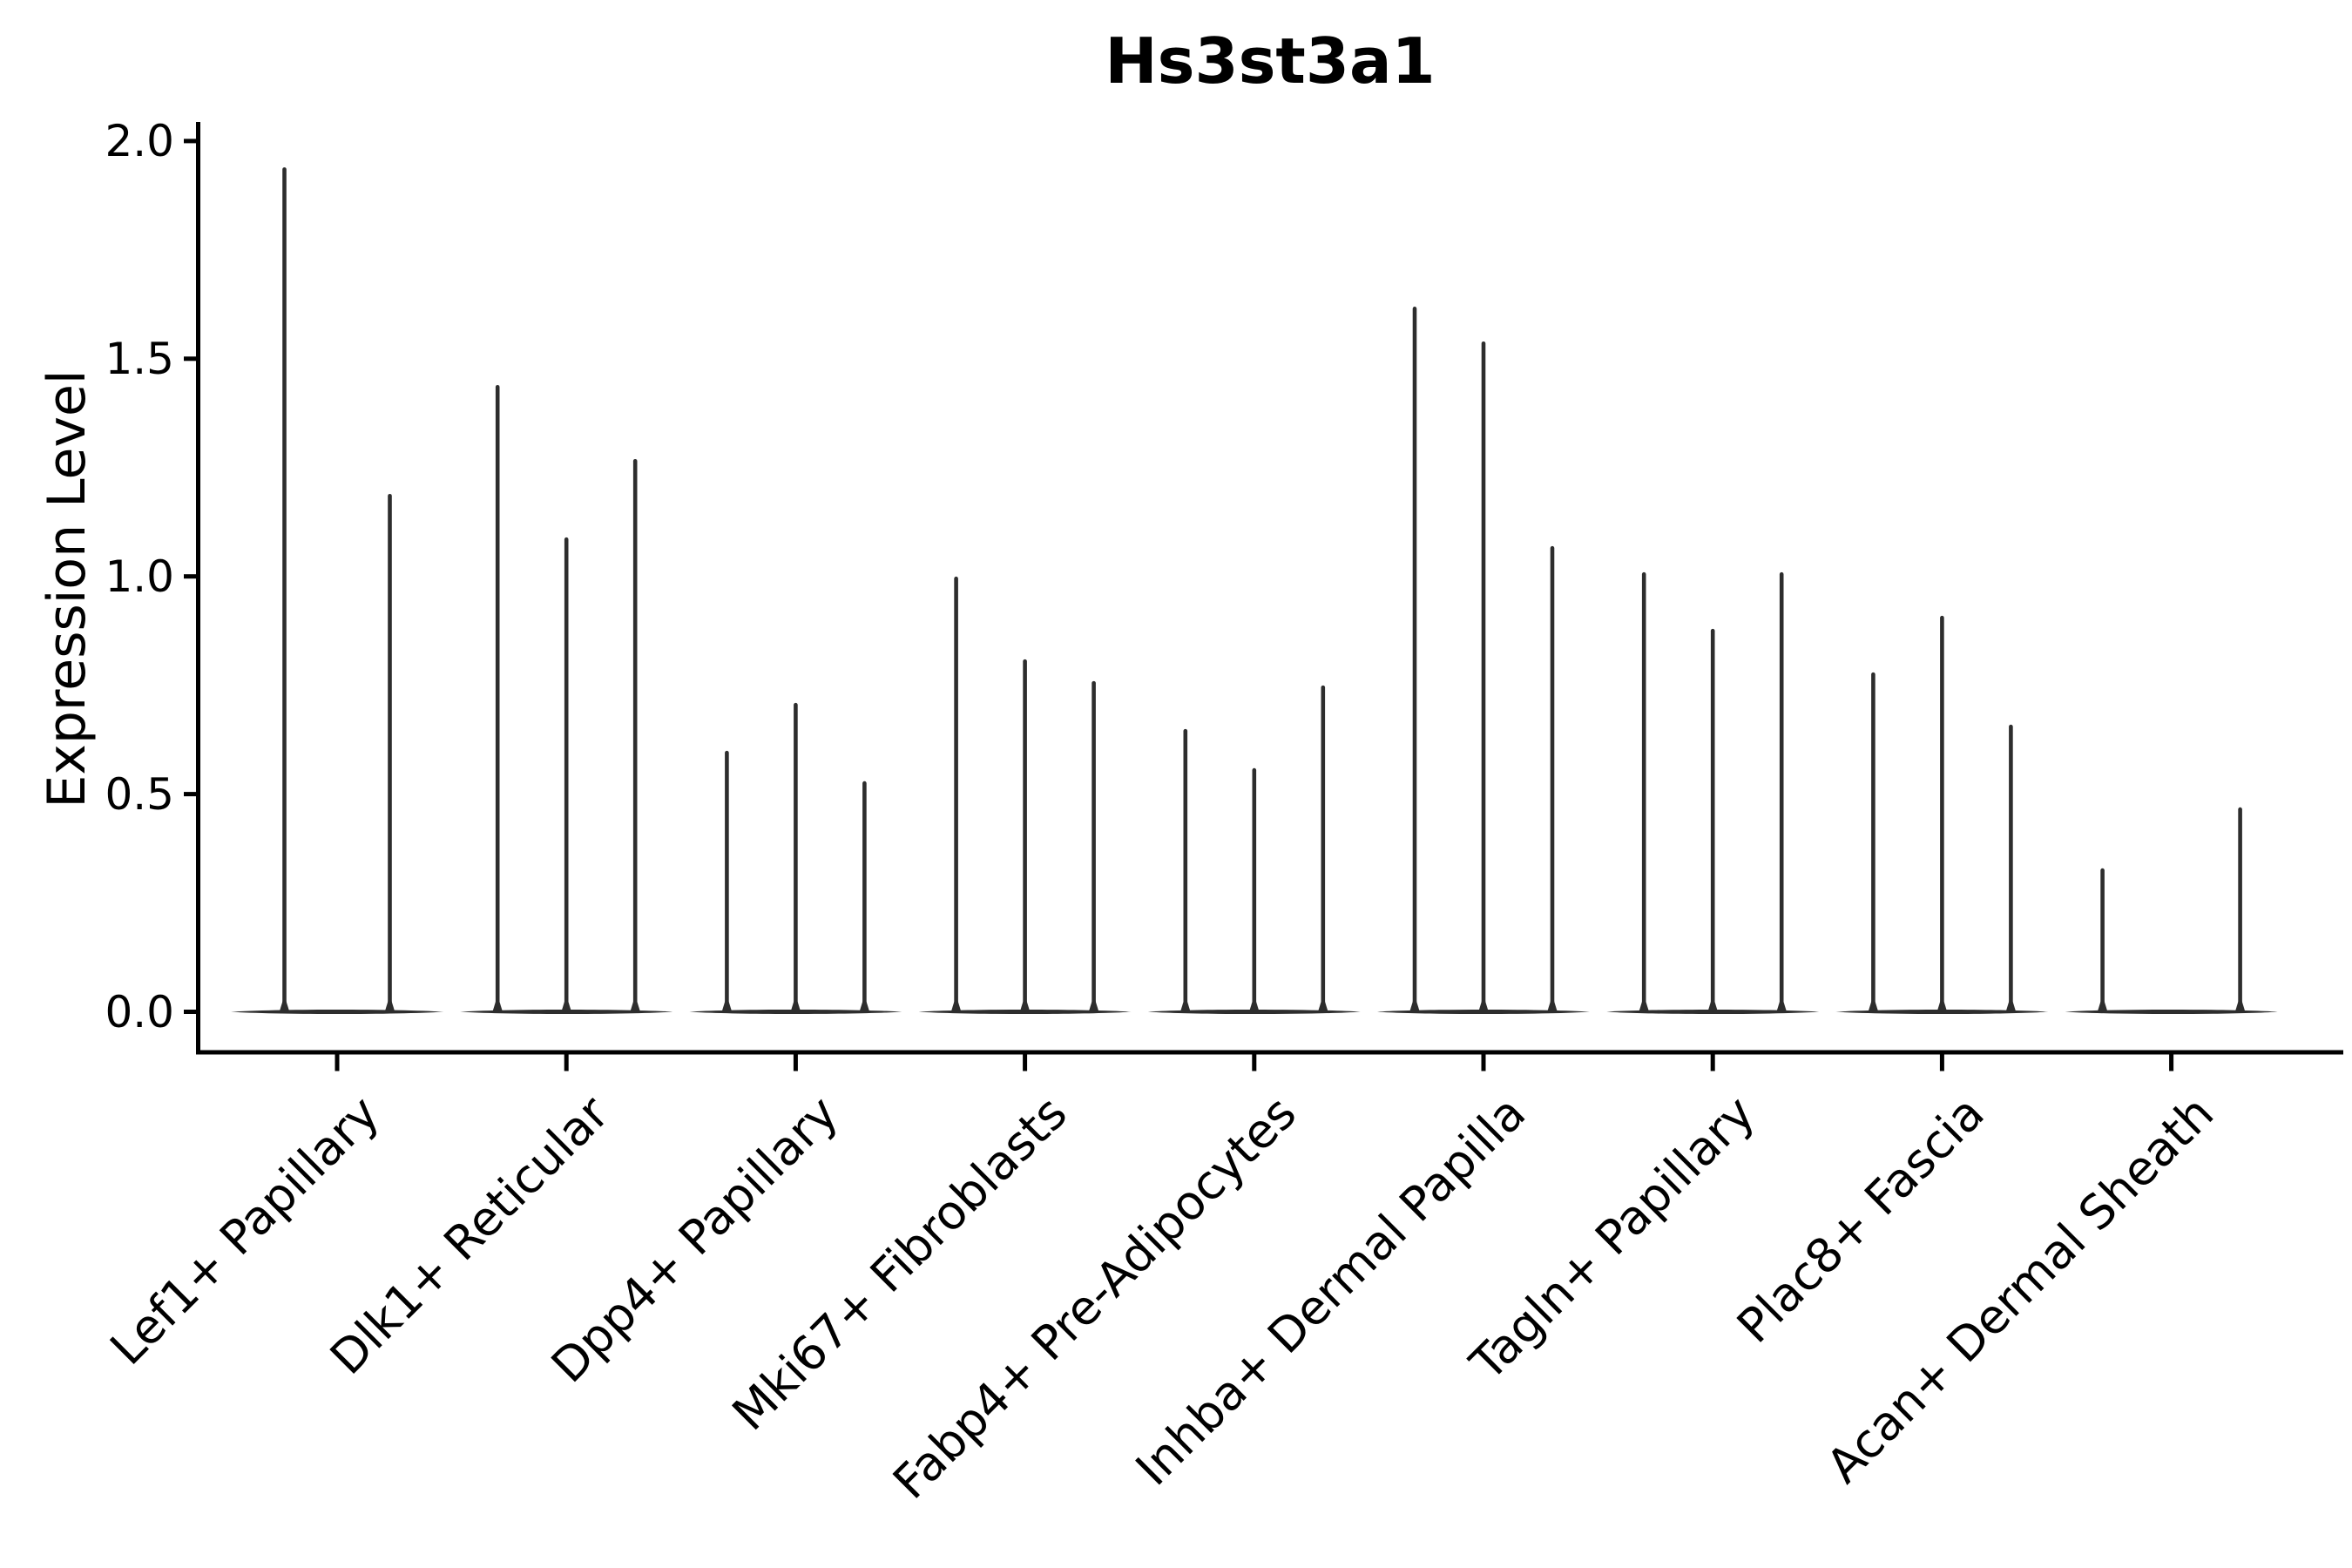  Describe the element at coordinates (139, 140) in the screenshot. I see `y-tick-label: 2.0` at that location.